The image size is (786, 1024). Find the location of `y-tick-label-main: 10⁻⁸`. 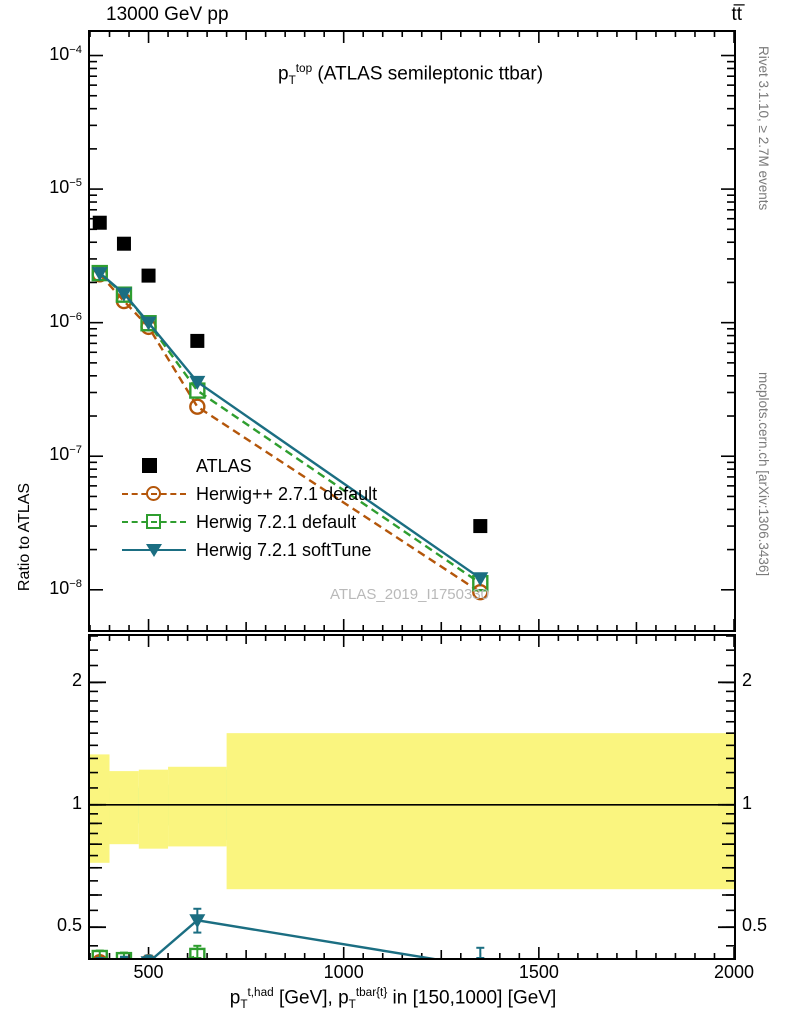

y-tick-label-main: 10⁻⁸ is located at coordinates (65, 587).